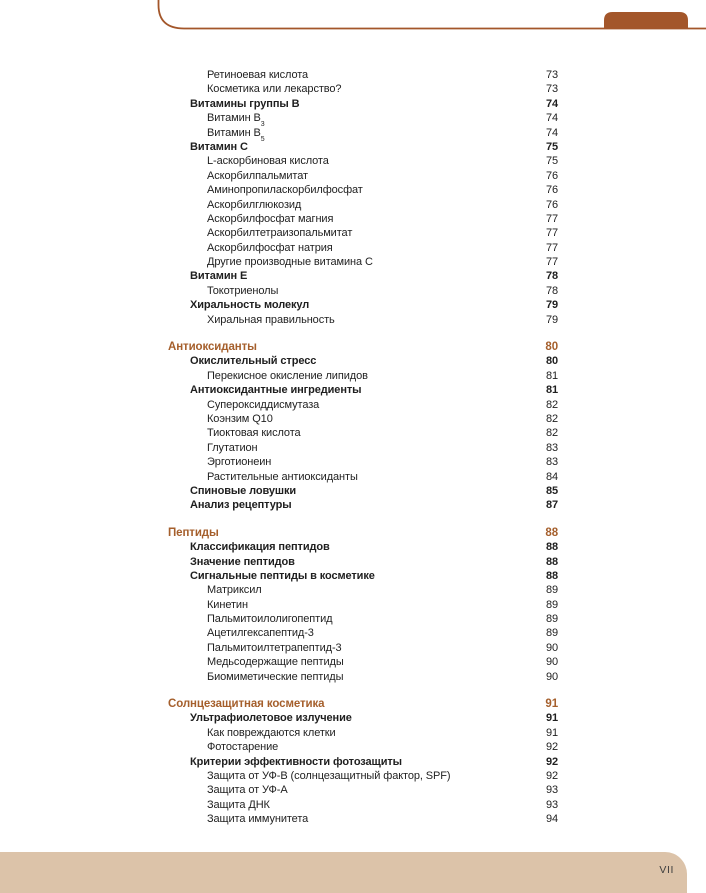 This screenshot has height=893, width=706. What do you see at coordinates (236, 120) in the screenshot?
I see `toc-entry-title: Витамин B3` at bounding box center [236, 120].